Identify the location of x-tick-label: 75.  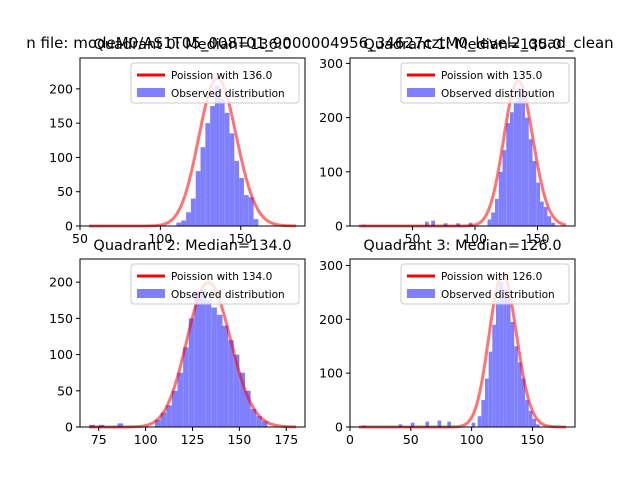
(99, 439).